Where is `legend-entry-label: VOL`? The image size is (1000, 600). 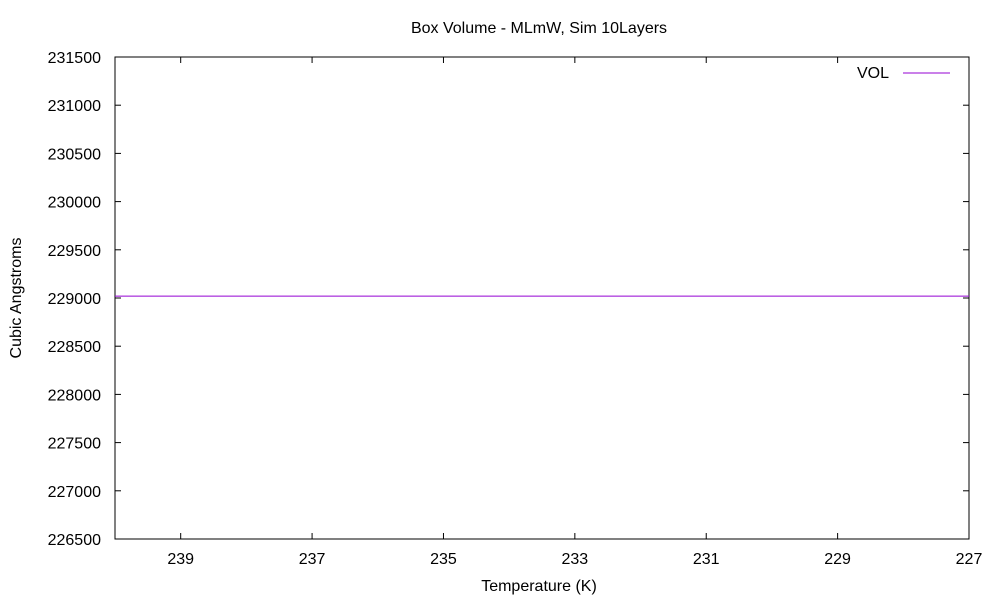 legend-entry-label: VOL is located at coordinates (873, 73).